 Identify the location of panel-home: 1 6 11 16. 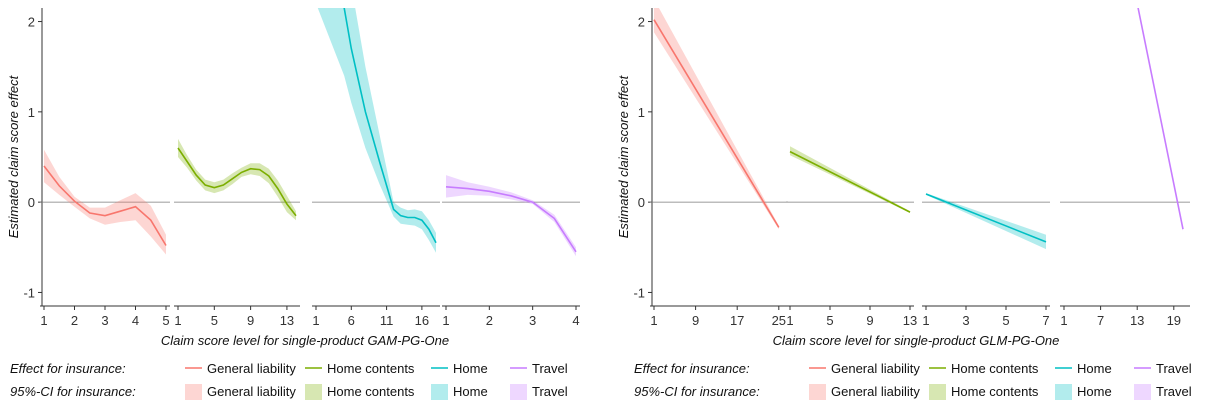
(376, 168).